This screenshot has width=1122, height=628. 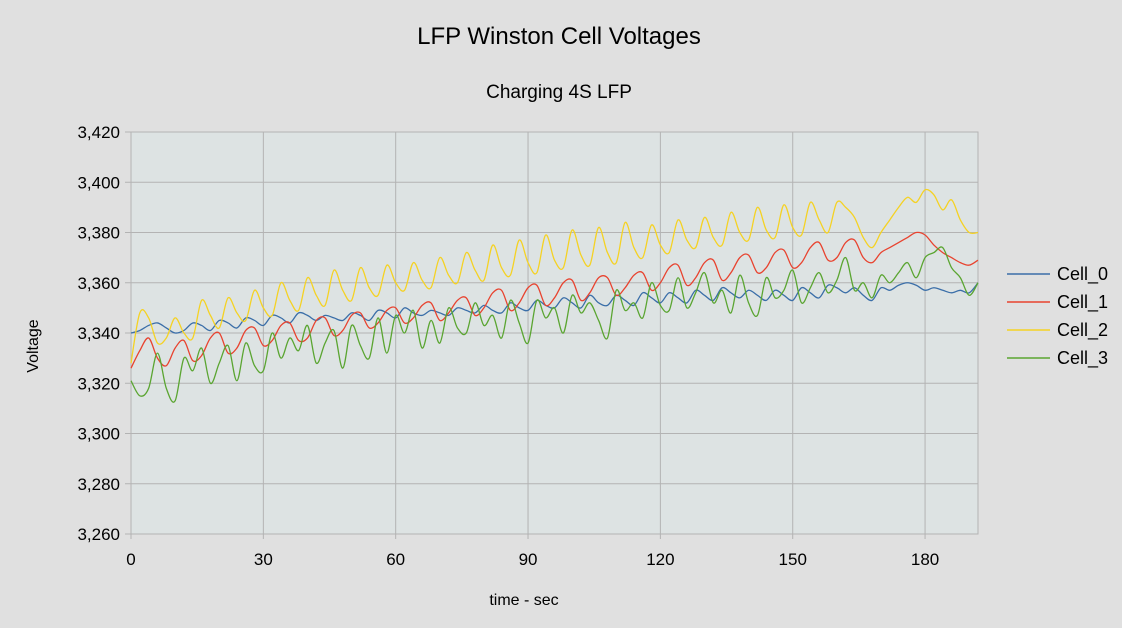 What do you see at coordinates (98, 383) in the screenshot?
I see `y-tick-label: 3,320` at bounding box center [98, 383].